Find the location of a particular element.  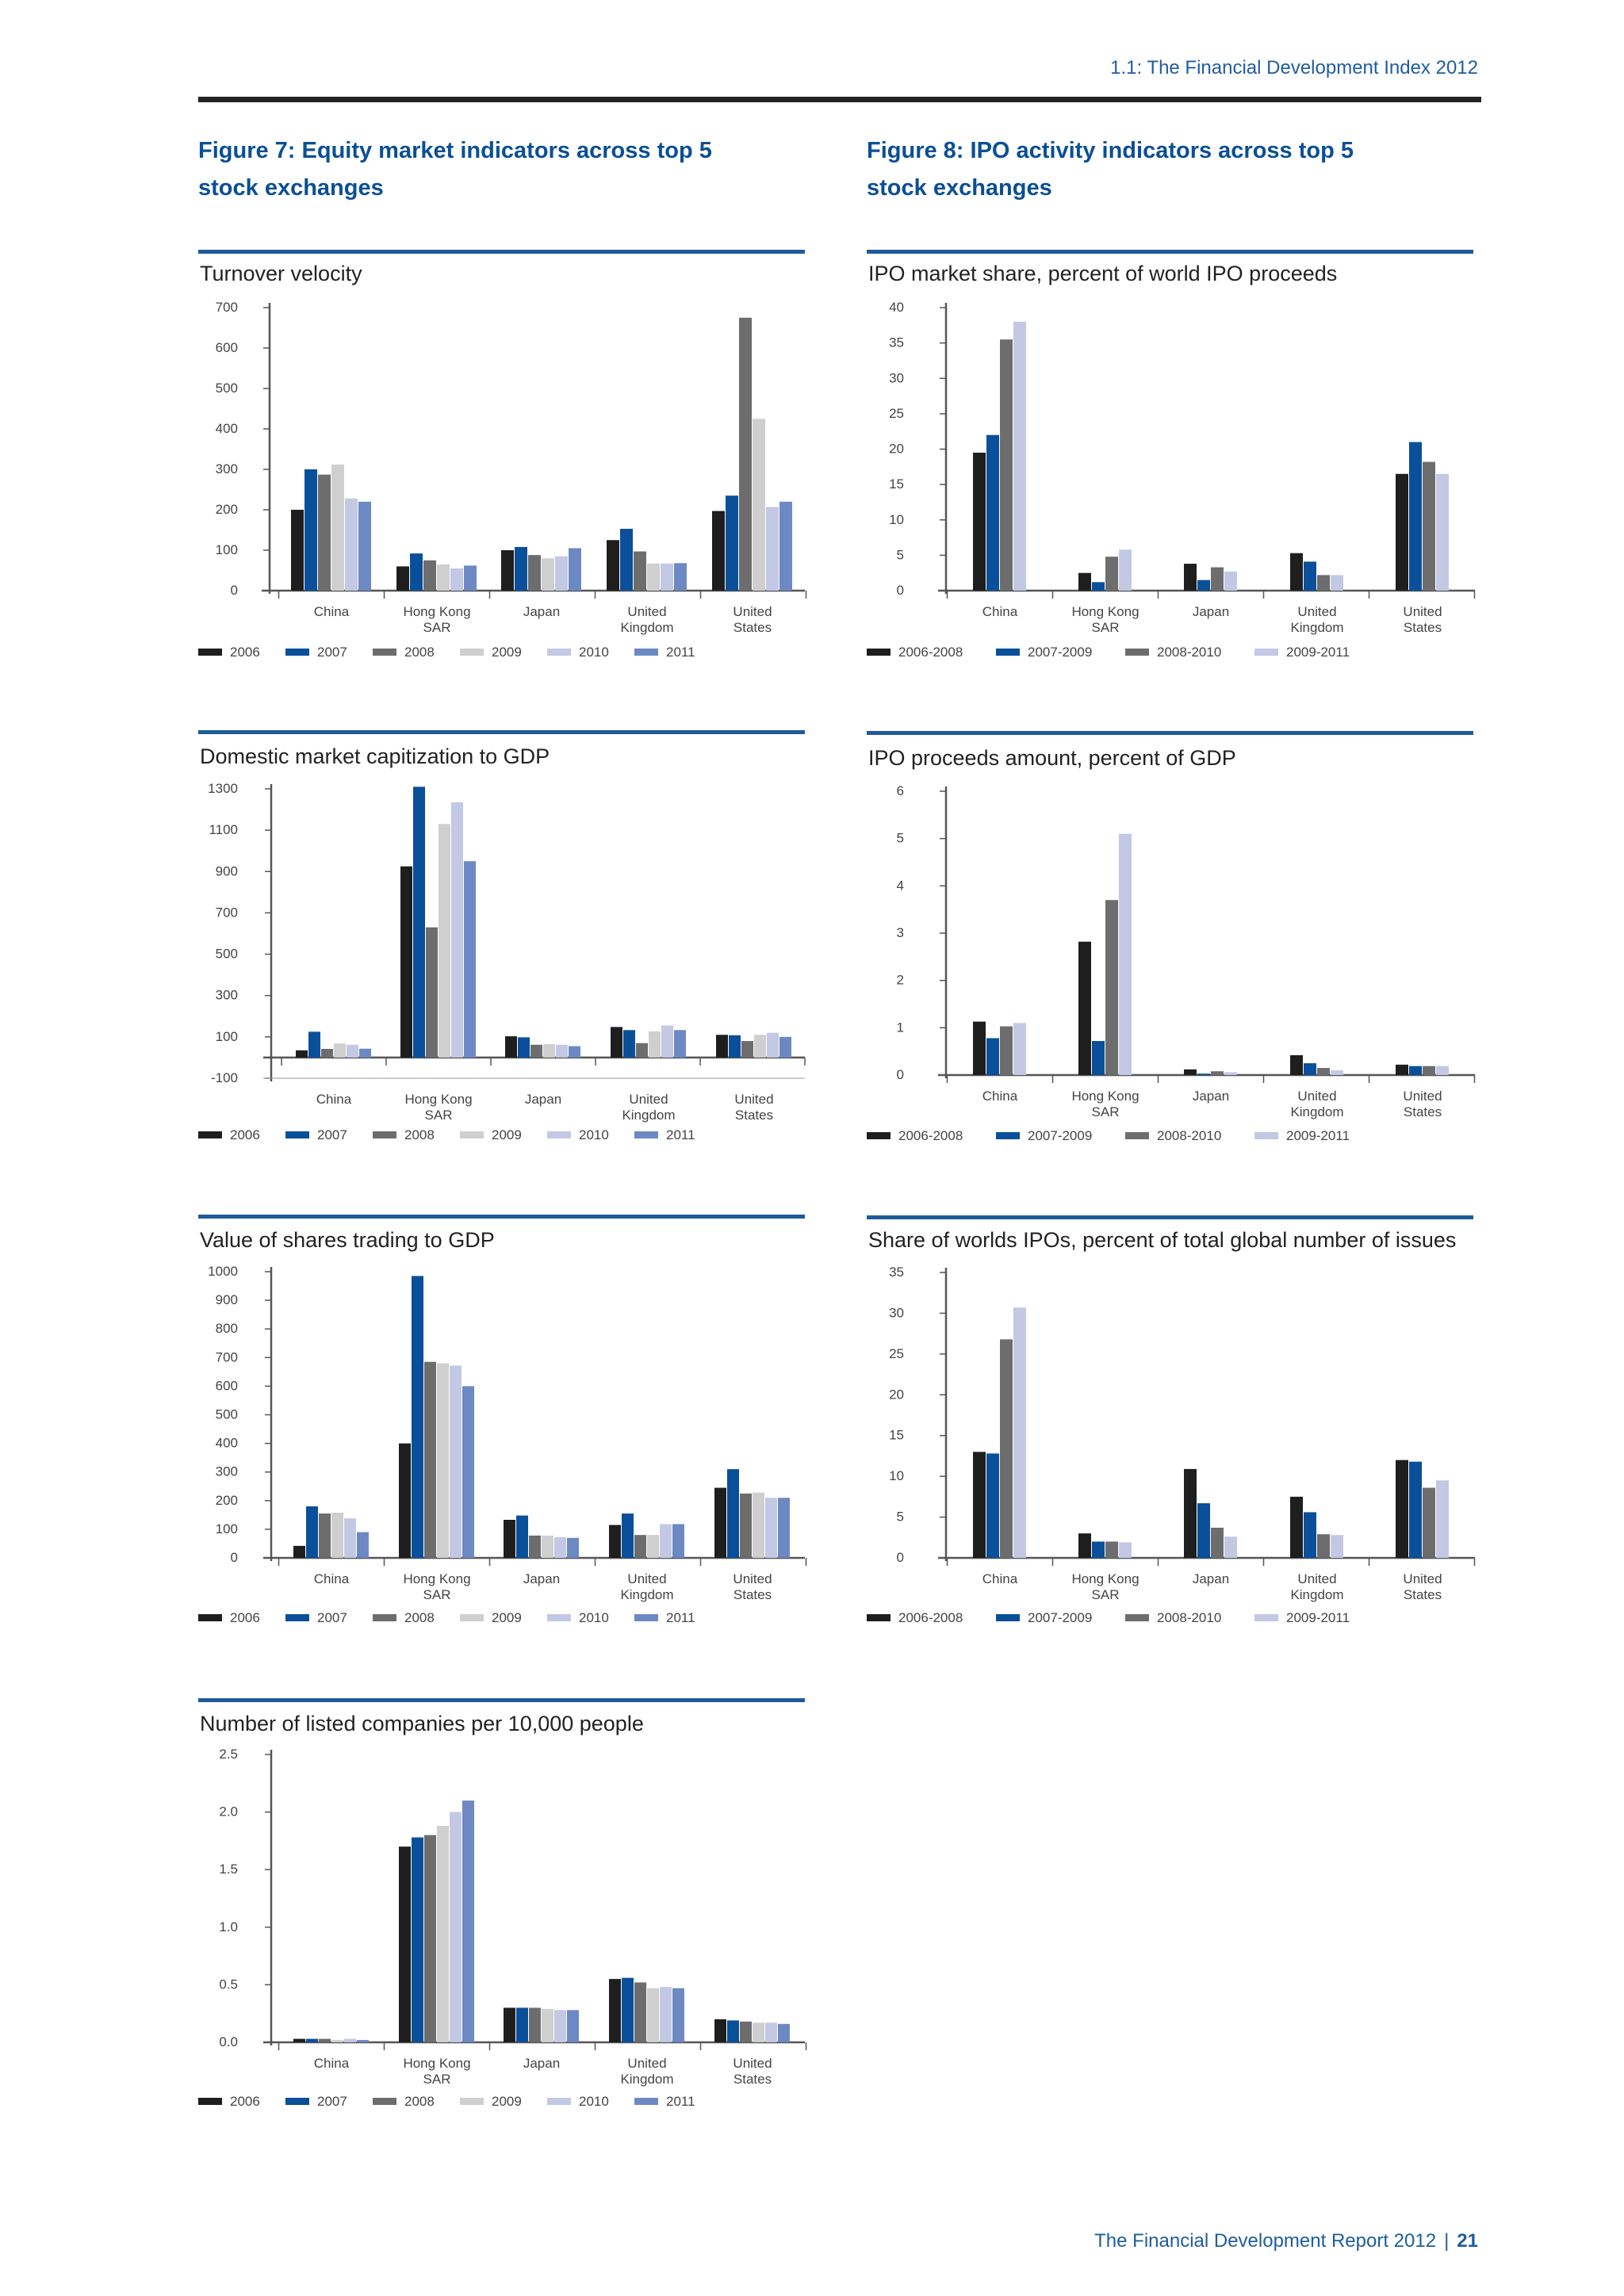

listed-category-label: United is located at coordinates (752, 2063).